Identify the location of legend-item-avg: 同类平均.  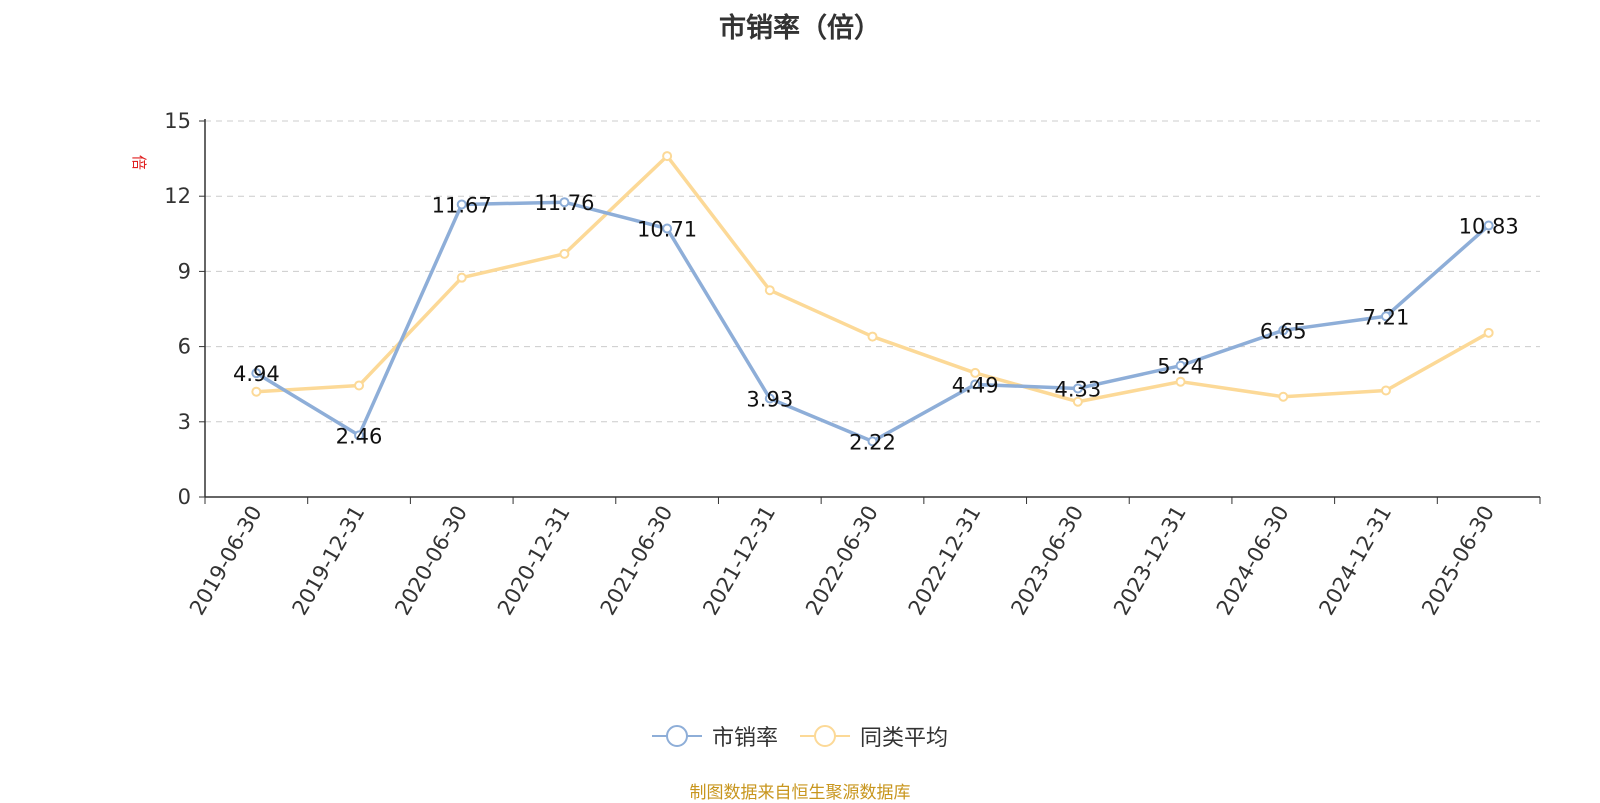
(874, 736).